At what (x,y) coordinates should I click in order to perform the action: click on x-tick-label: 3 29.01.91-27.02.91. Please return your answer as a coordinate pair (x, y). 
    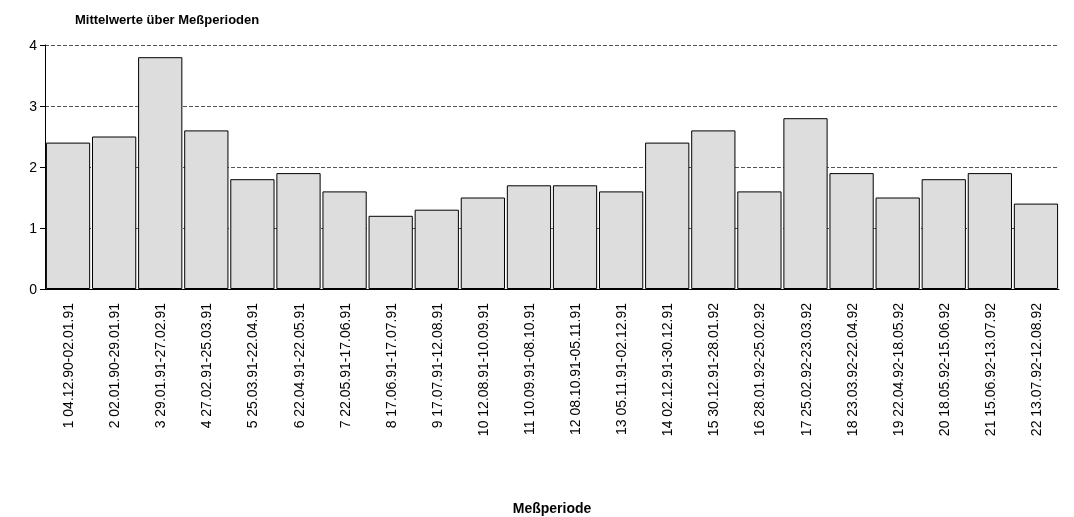
    Looking at the image, I should click on (160, 365).